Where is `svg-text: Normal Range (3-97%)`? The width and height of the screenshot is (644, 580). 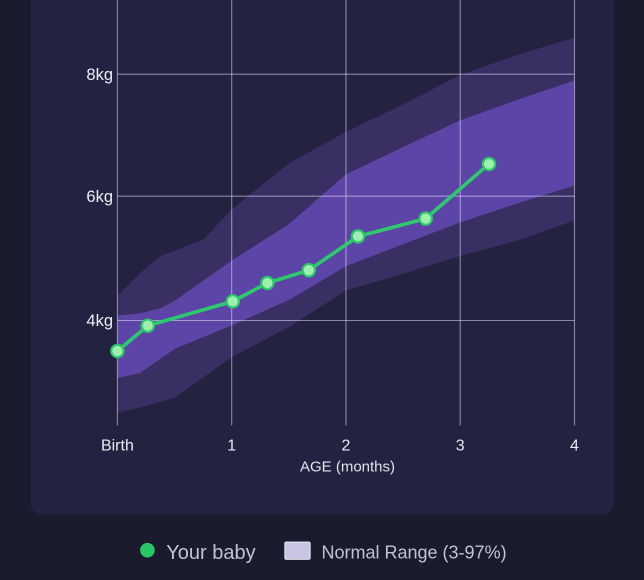
svg-text: Normal Range (3-97%) is located at coordinates (414, 553).